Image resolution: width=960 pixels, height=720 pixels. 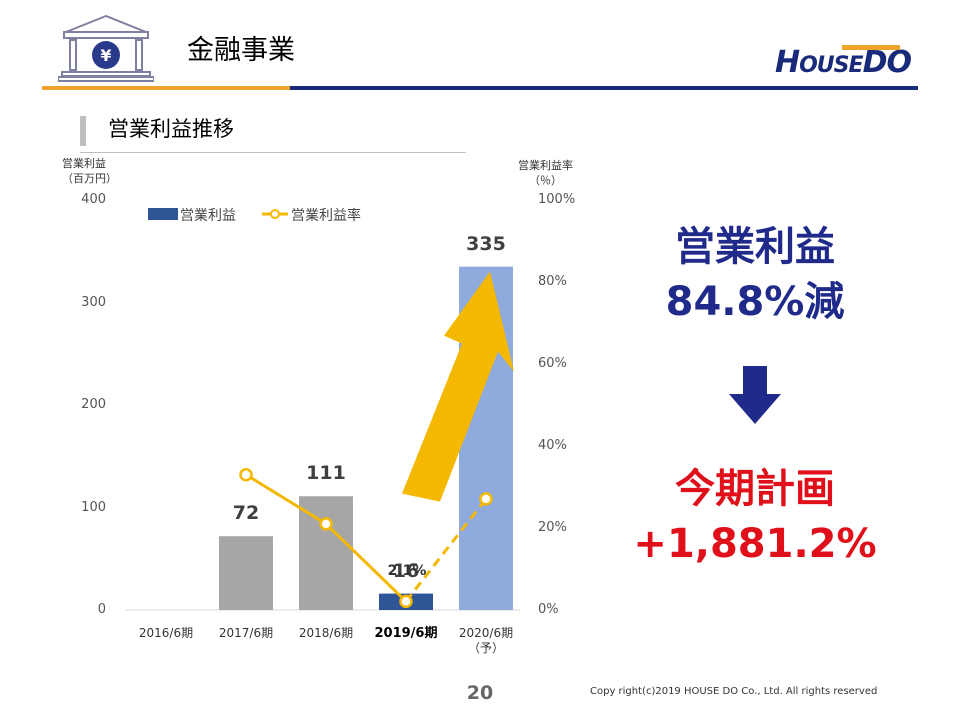 What do you see at coordinates (83, 131) in the screenshot?
I see `section-marker` at bounding box center [83, 131].